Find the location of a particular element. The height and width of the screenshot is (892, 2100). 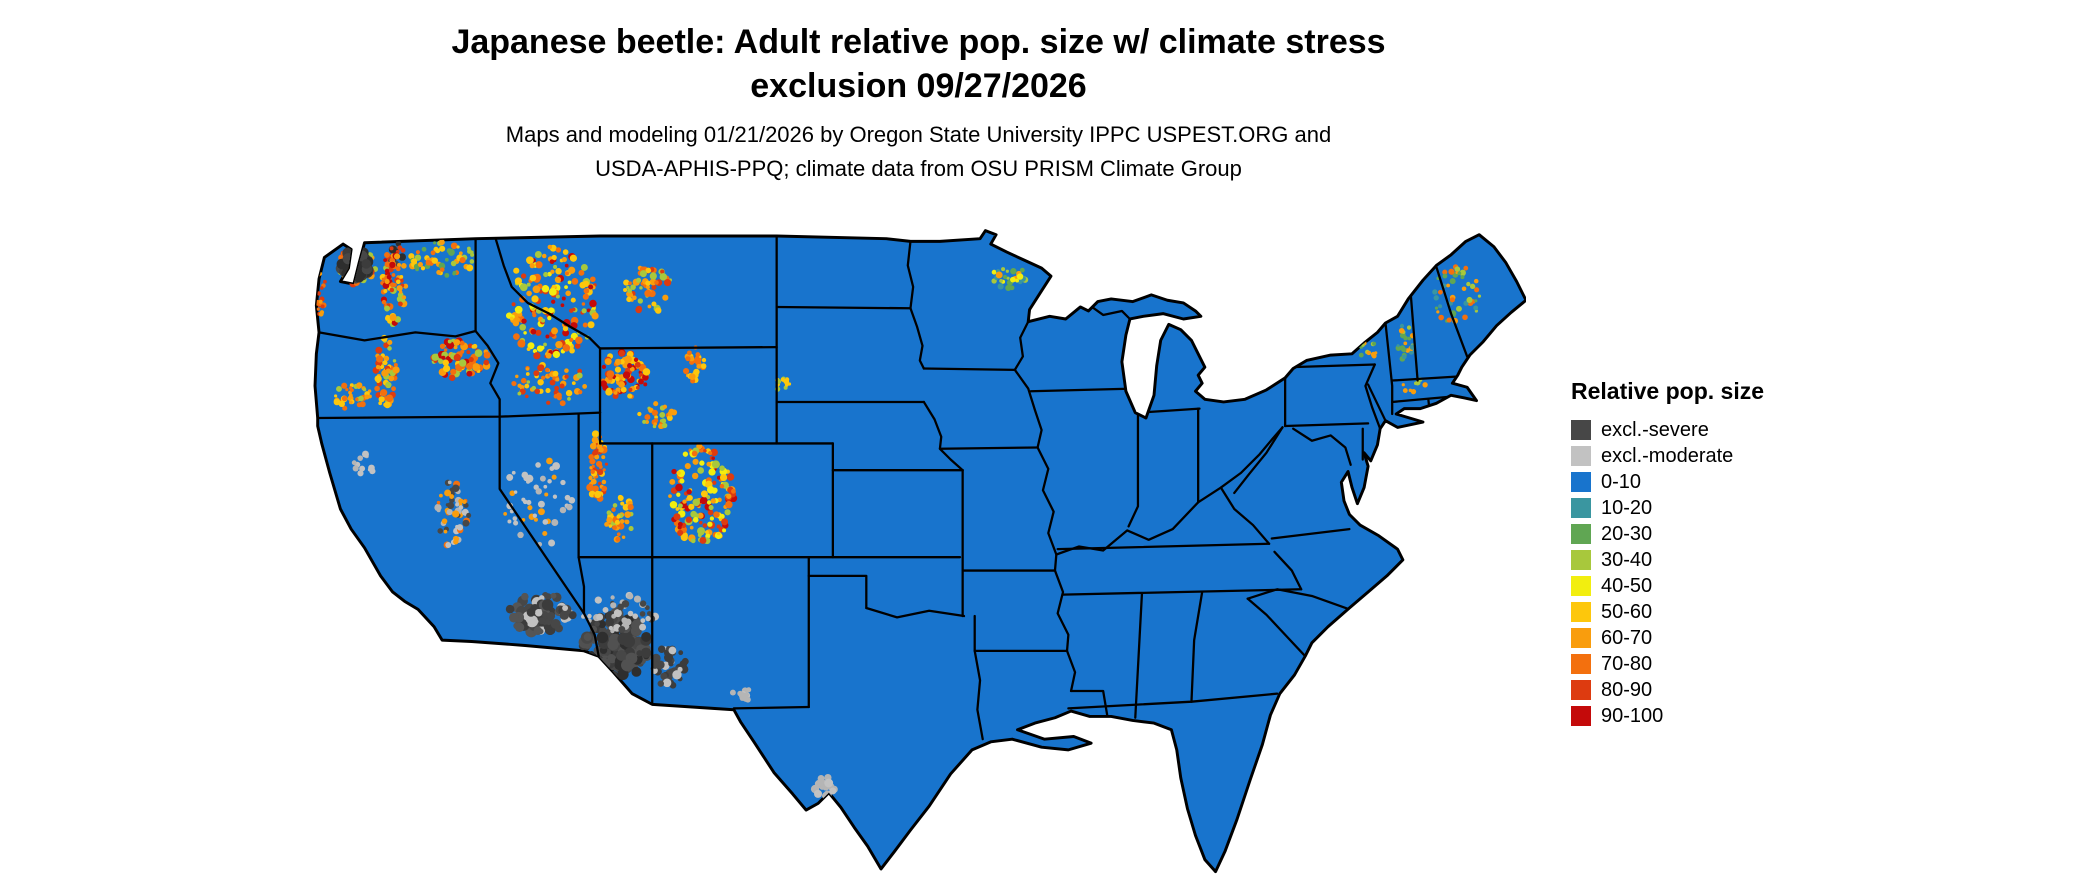

legend-label: 10-20 is located at coordinates (1627, 507).